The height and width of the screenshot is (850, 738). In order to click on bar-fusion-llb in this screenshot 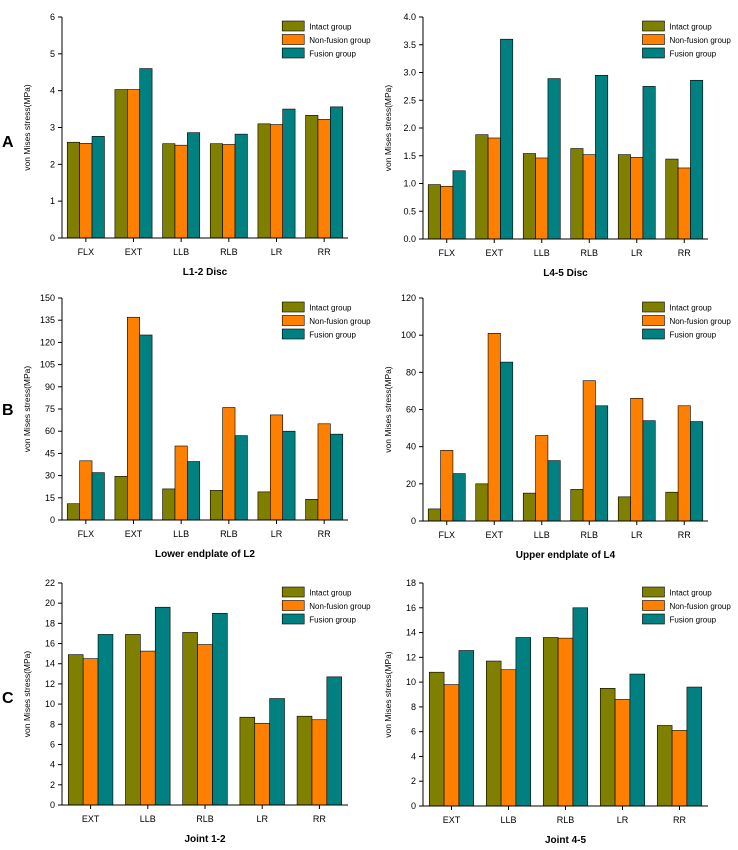, I will do `click(554, 491)`.